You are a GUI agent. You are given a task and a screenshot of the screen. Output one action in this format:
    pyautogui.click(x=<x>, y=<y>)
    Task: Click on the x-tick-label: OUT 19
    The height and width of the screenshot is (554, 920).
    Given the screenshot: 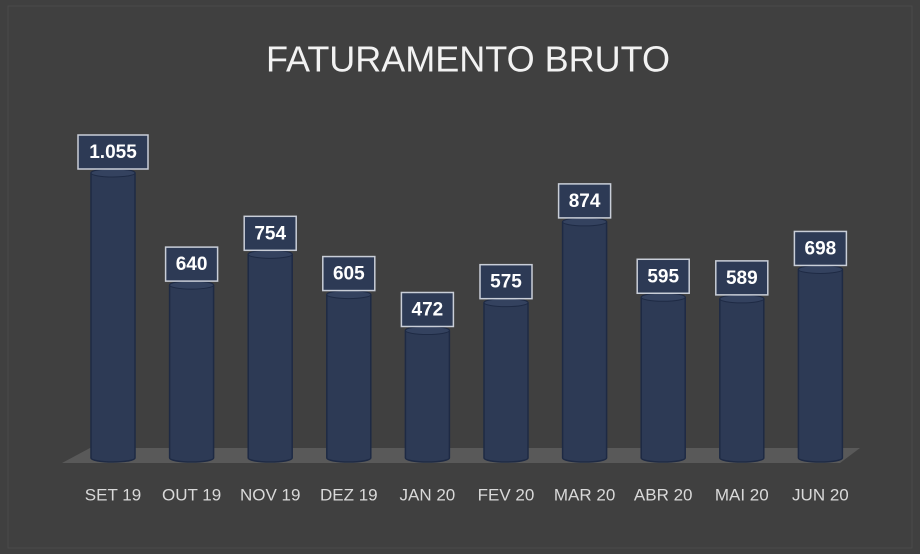 What is the action you would take?
    pyautogui.click(x=191, y=494)
    